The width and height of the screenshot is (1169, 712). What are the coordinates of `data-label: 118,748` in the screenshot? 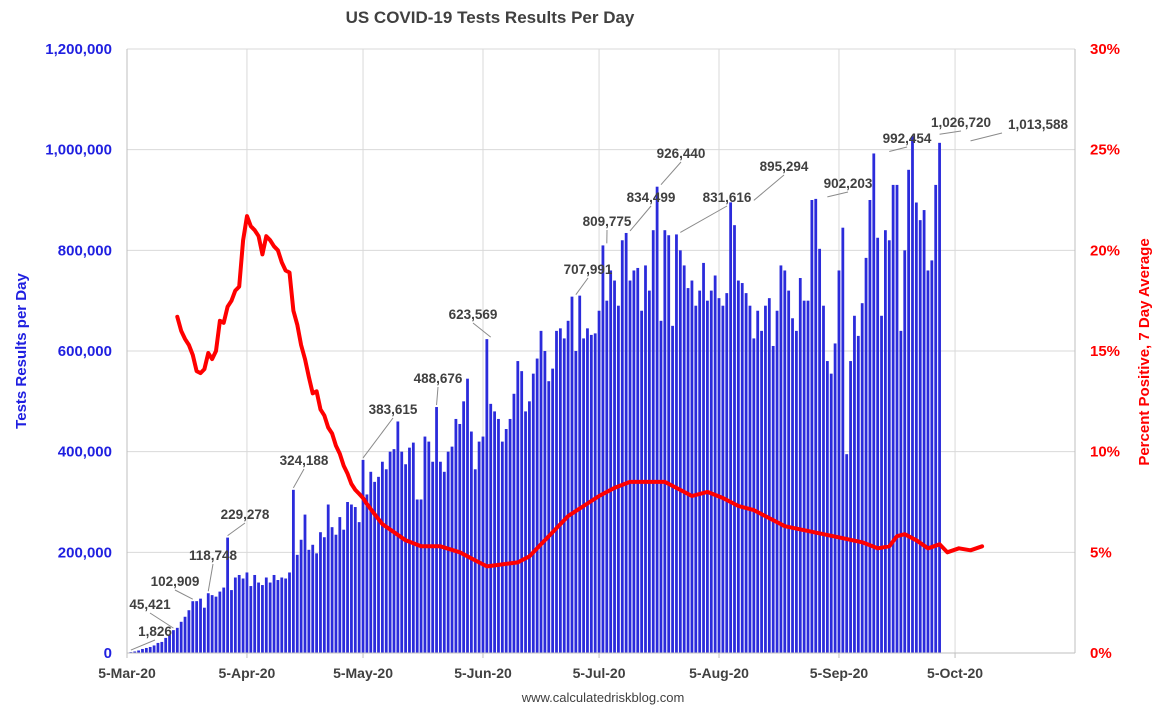 It's located at (213, 555).